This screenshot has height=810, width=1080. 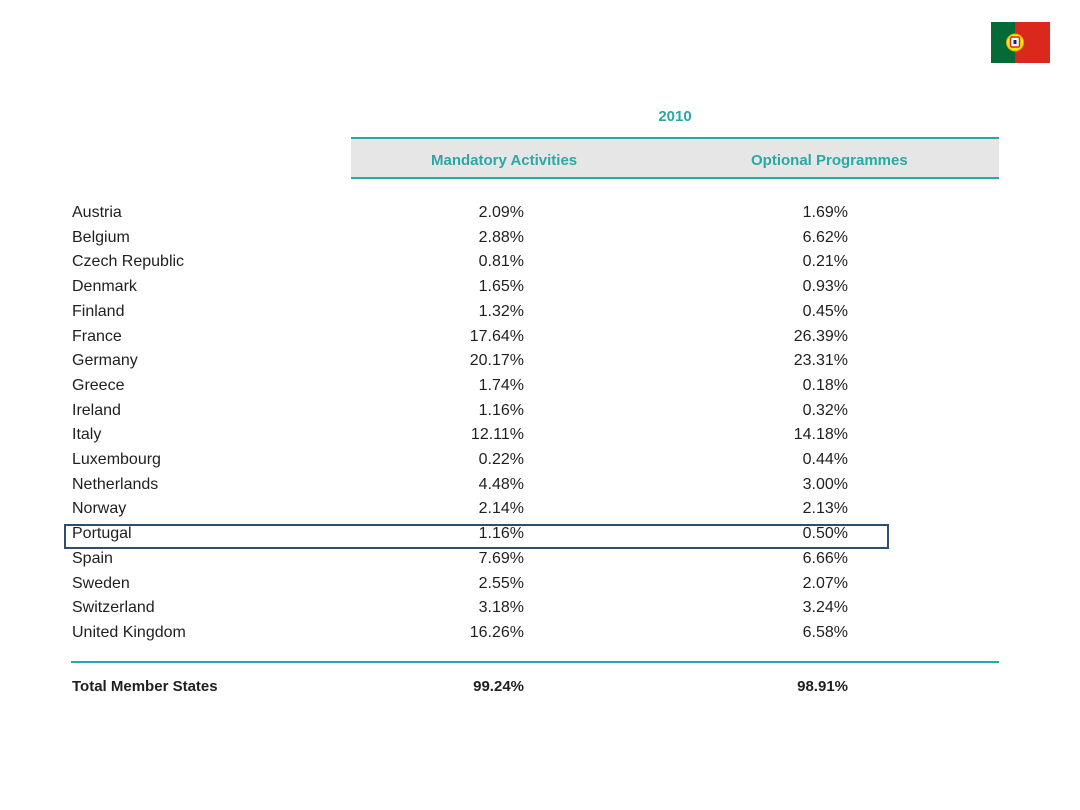 I want to click on table-row: Sweden 2.55% 2.07%, so click(x=540, y=585).